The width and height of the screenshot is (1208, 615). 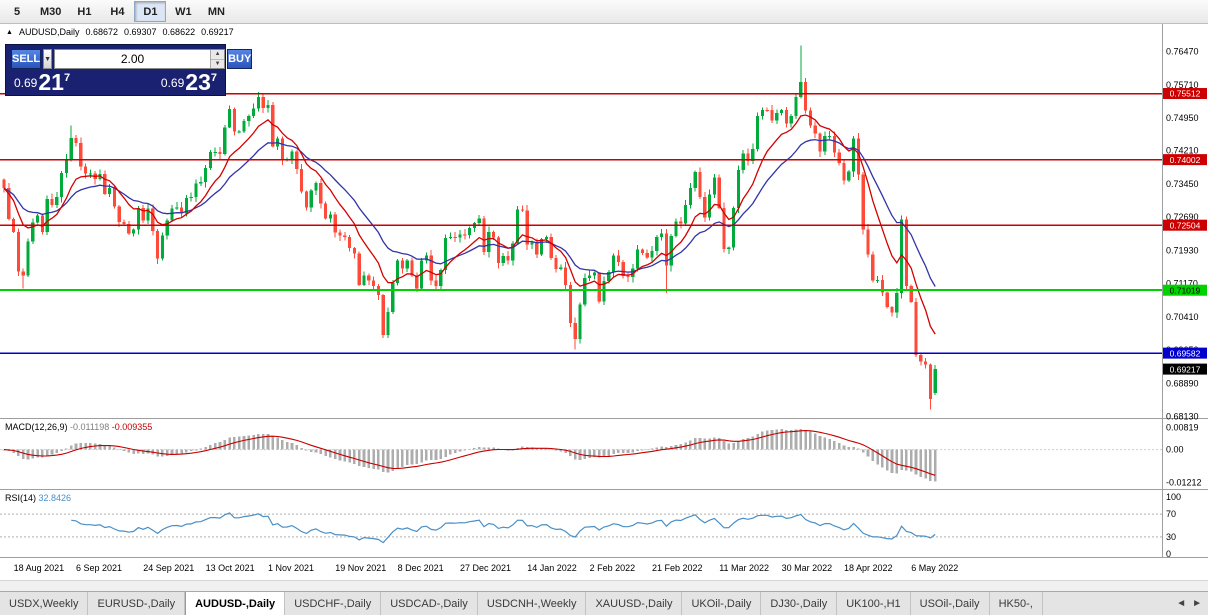 What do you see at coordinates (469, 453) in the screenshot?
I see `macd-signal-line` at bounding box center [469, 453].